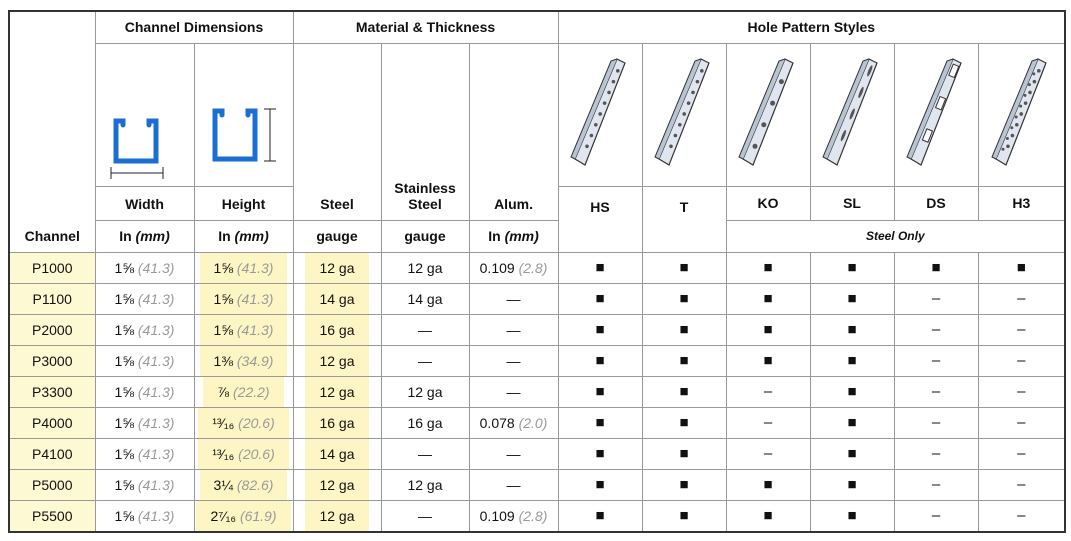  I want to click on hole-header: KO, so click(768, 203).